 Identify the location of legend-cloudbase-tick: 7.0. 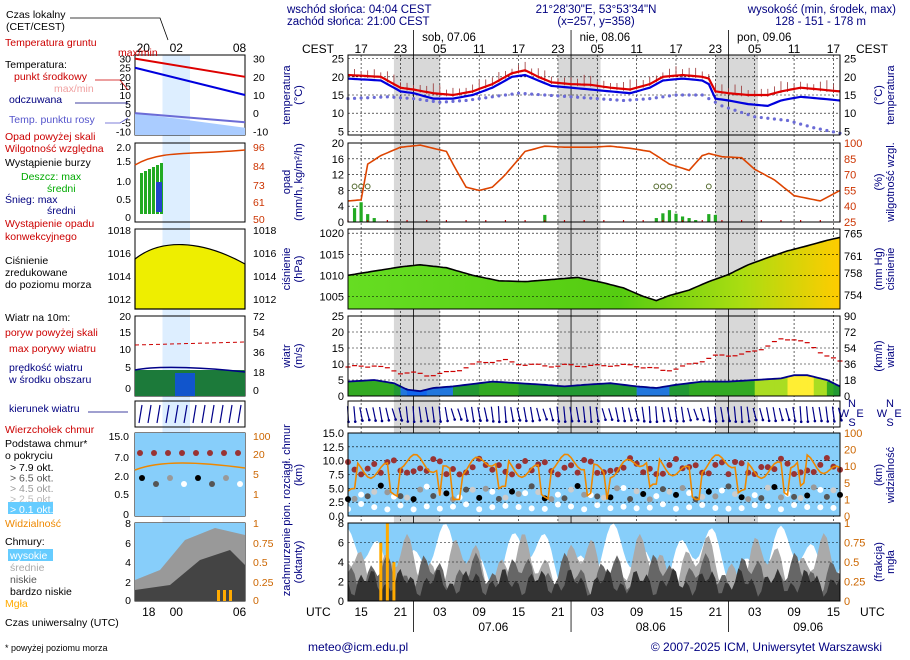
(121, 458).